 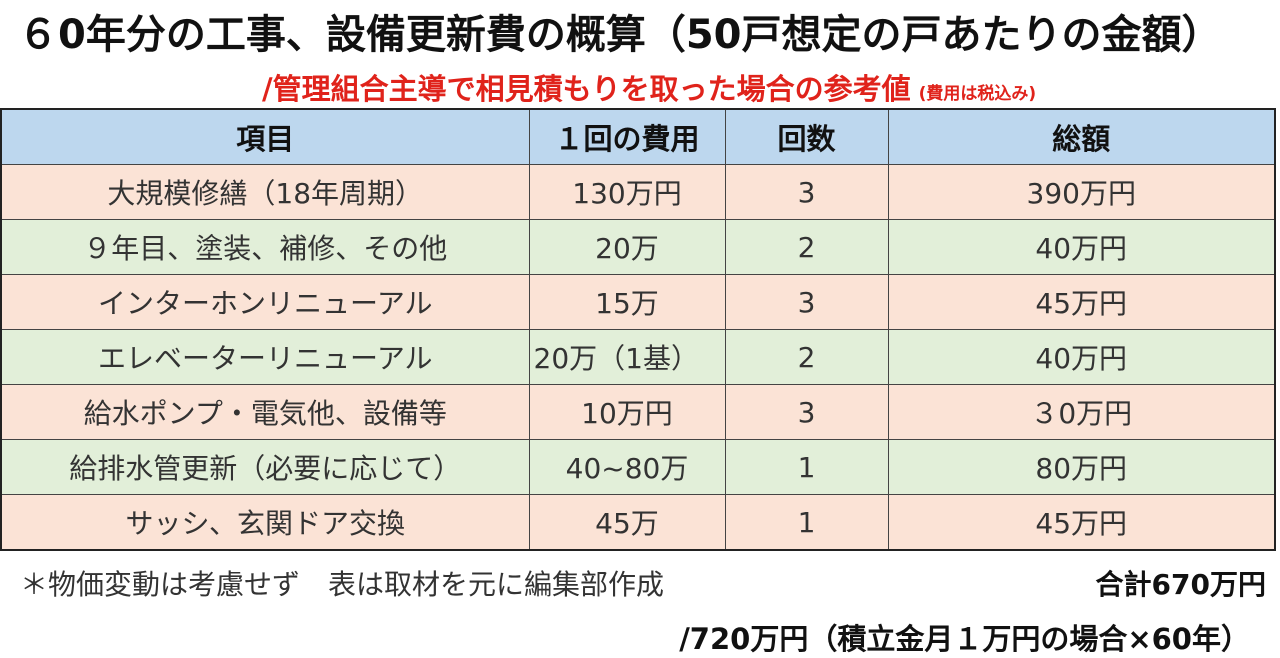 I want to click on cell-total: ３0万円, so click(x=1081, y=412).